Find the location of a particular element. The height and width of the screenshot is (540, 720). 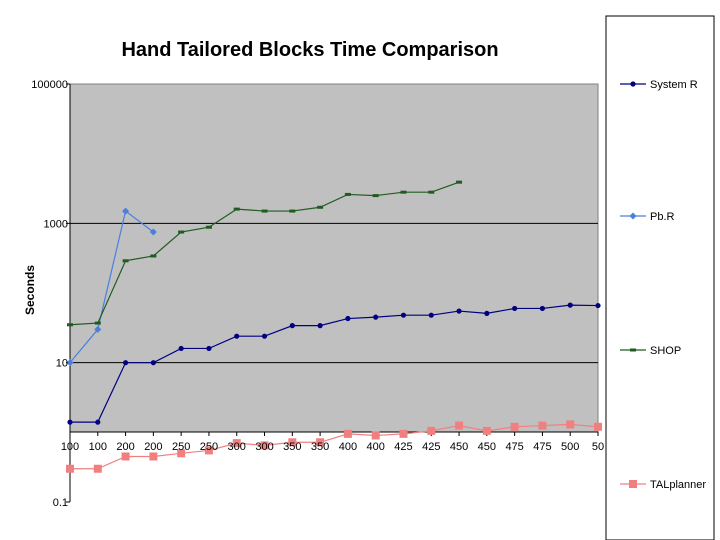

series-talplanner is located at coordinates (334, 446).